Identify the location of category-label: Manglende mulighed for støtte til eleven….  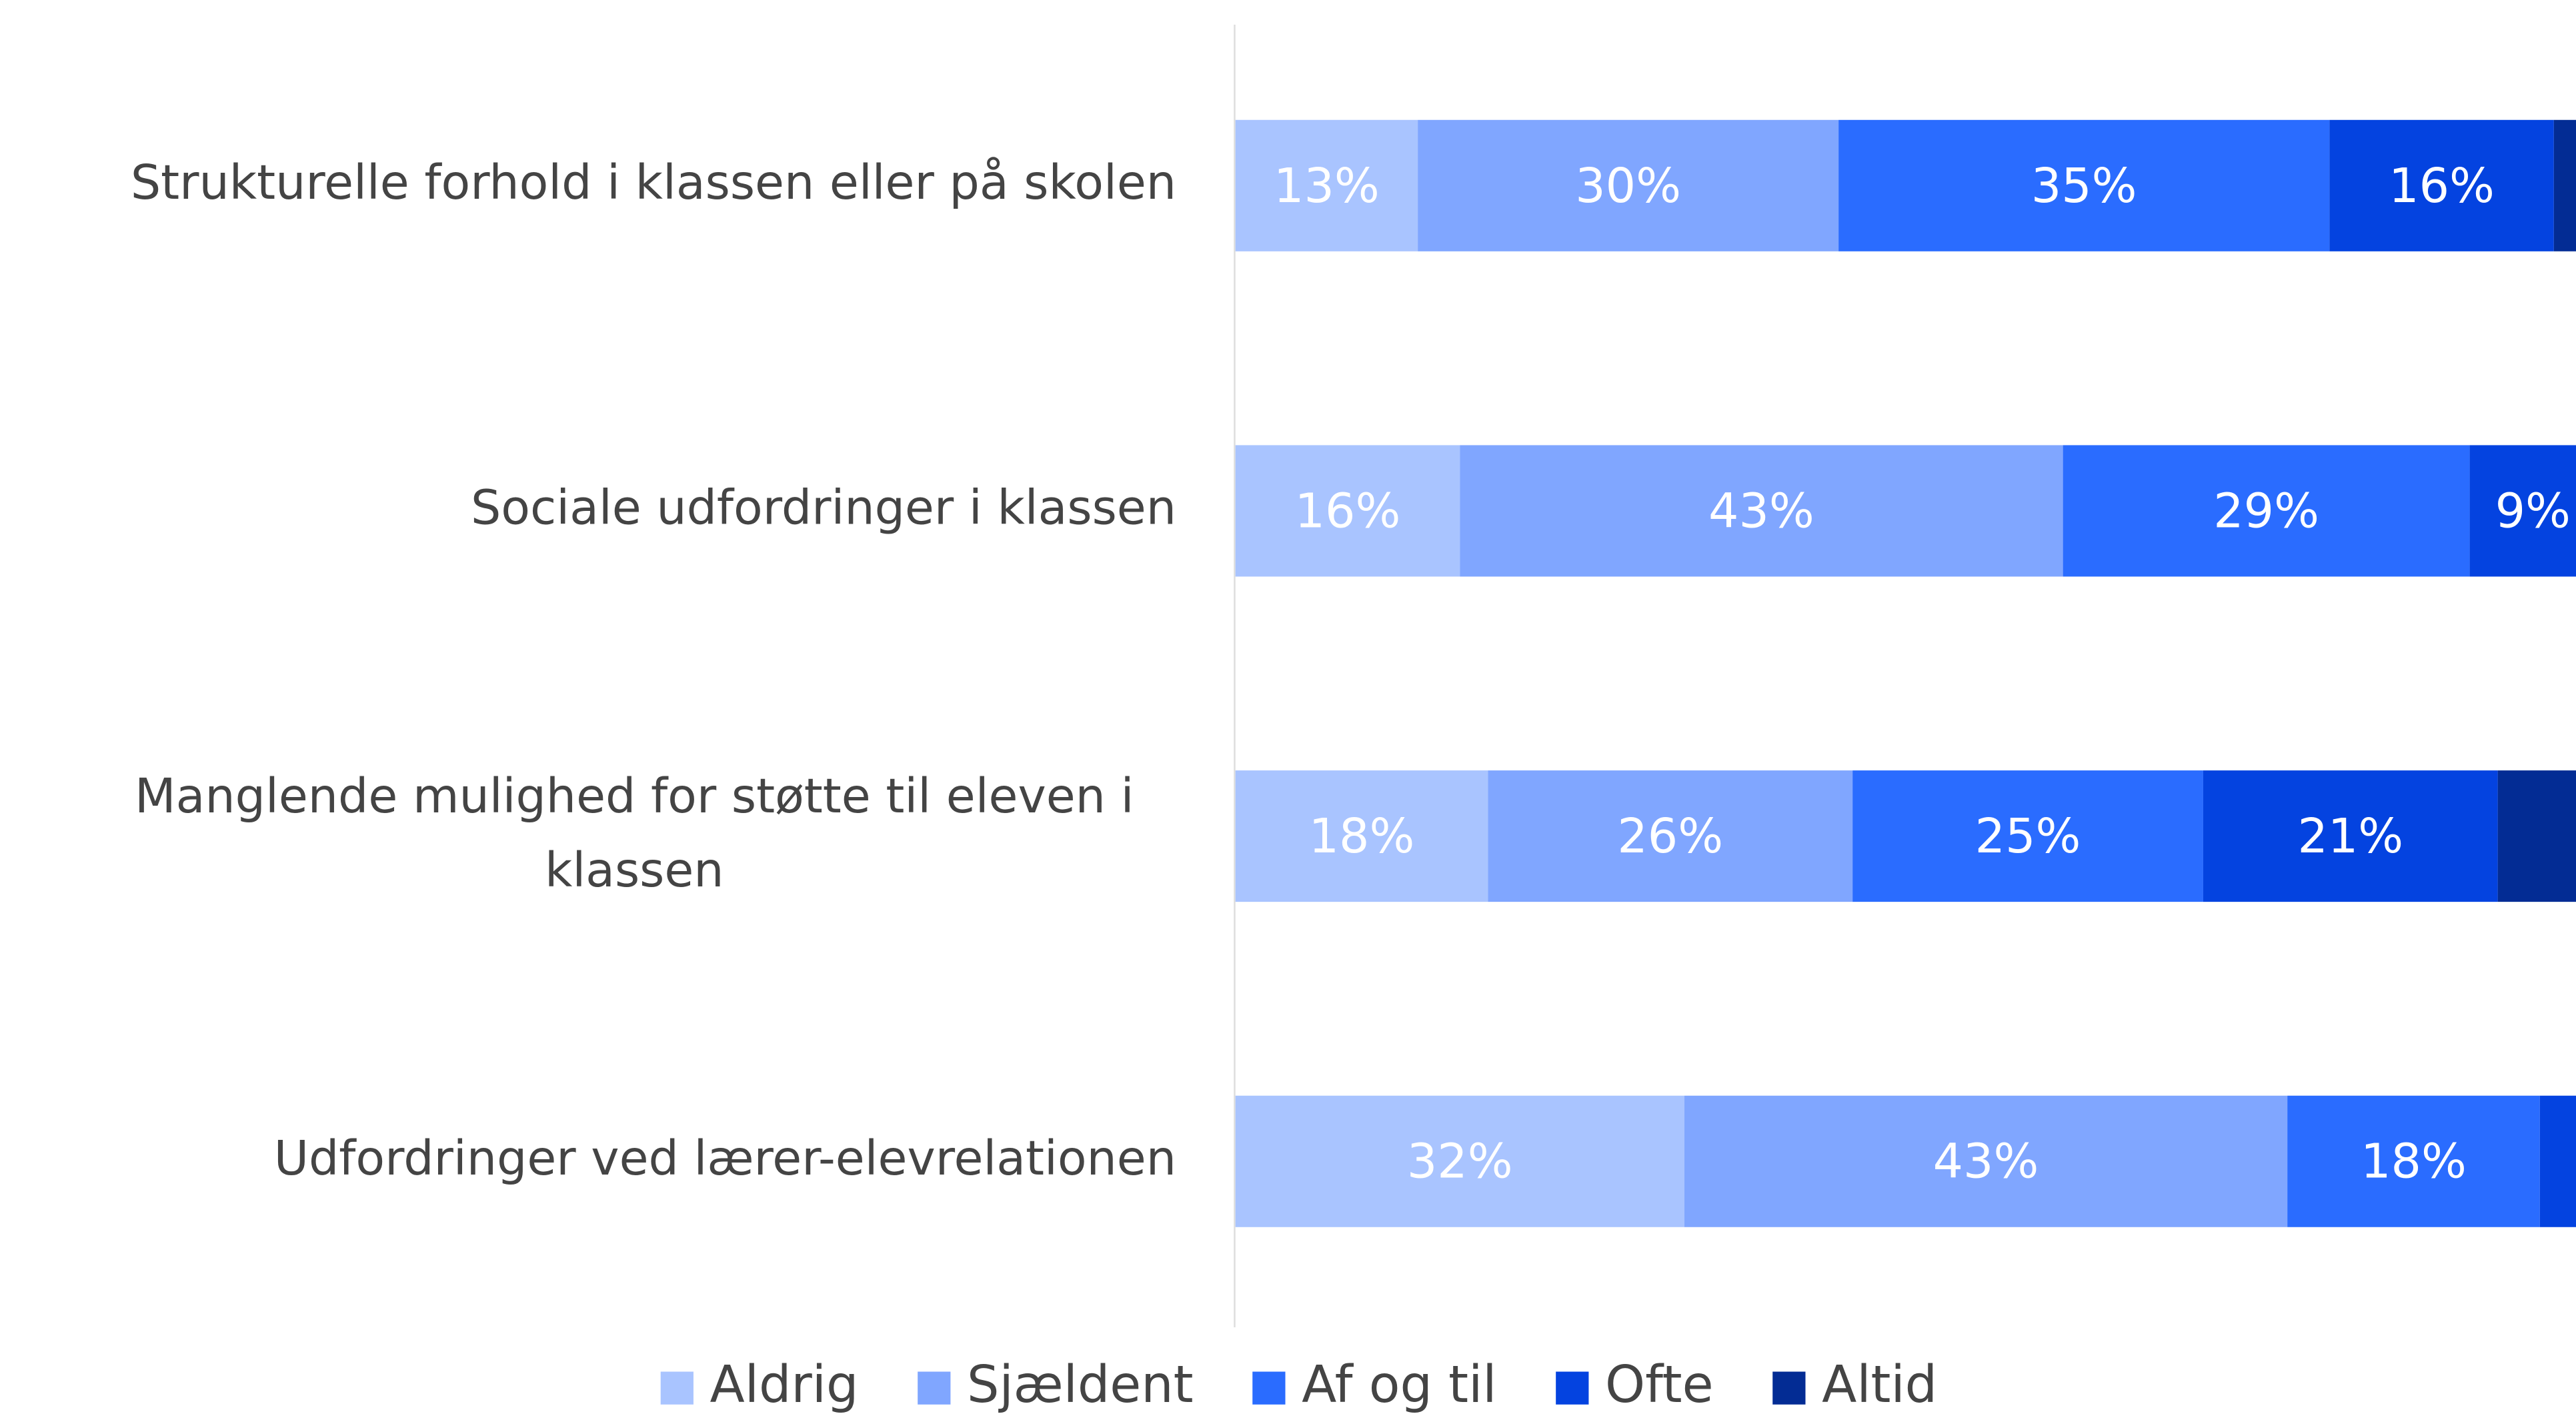
(634, 833).